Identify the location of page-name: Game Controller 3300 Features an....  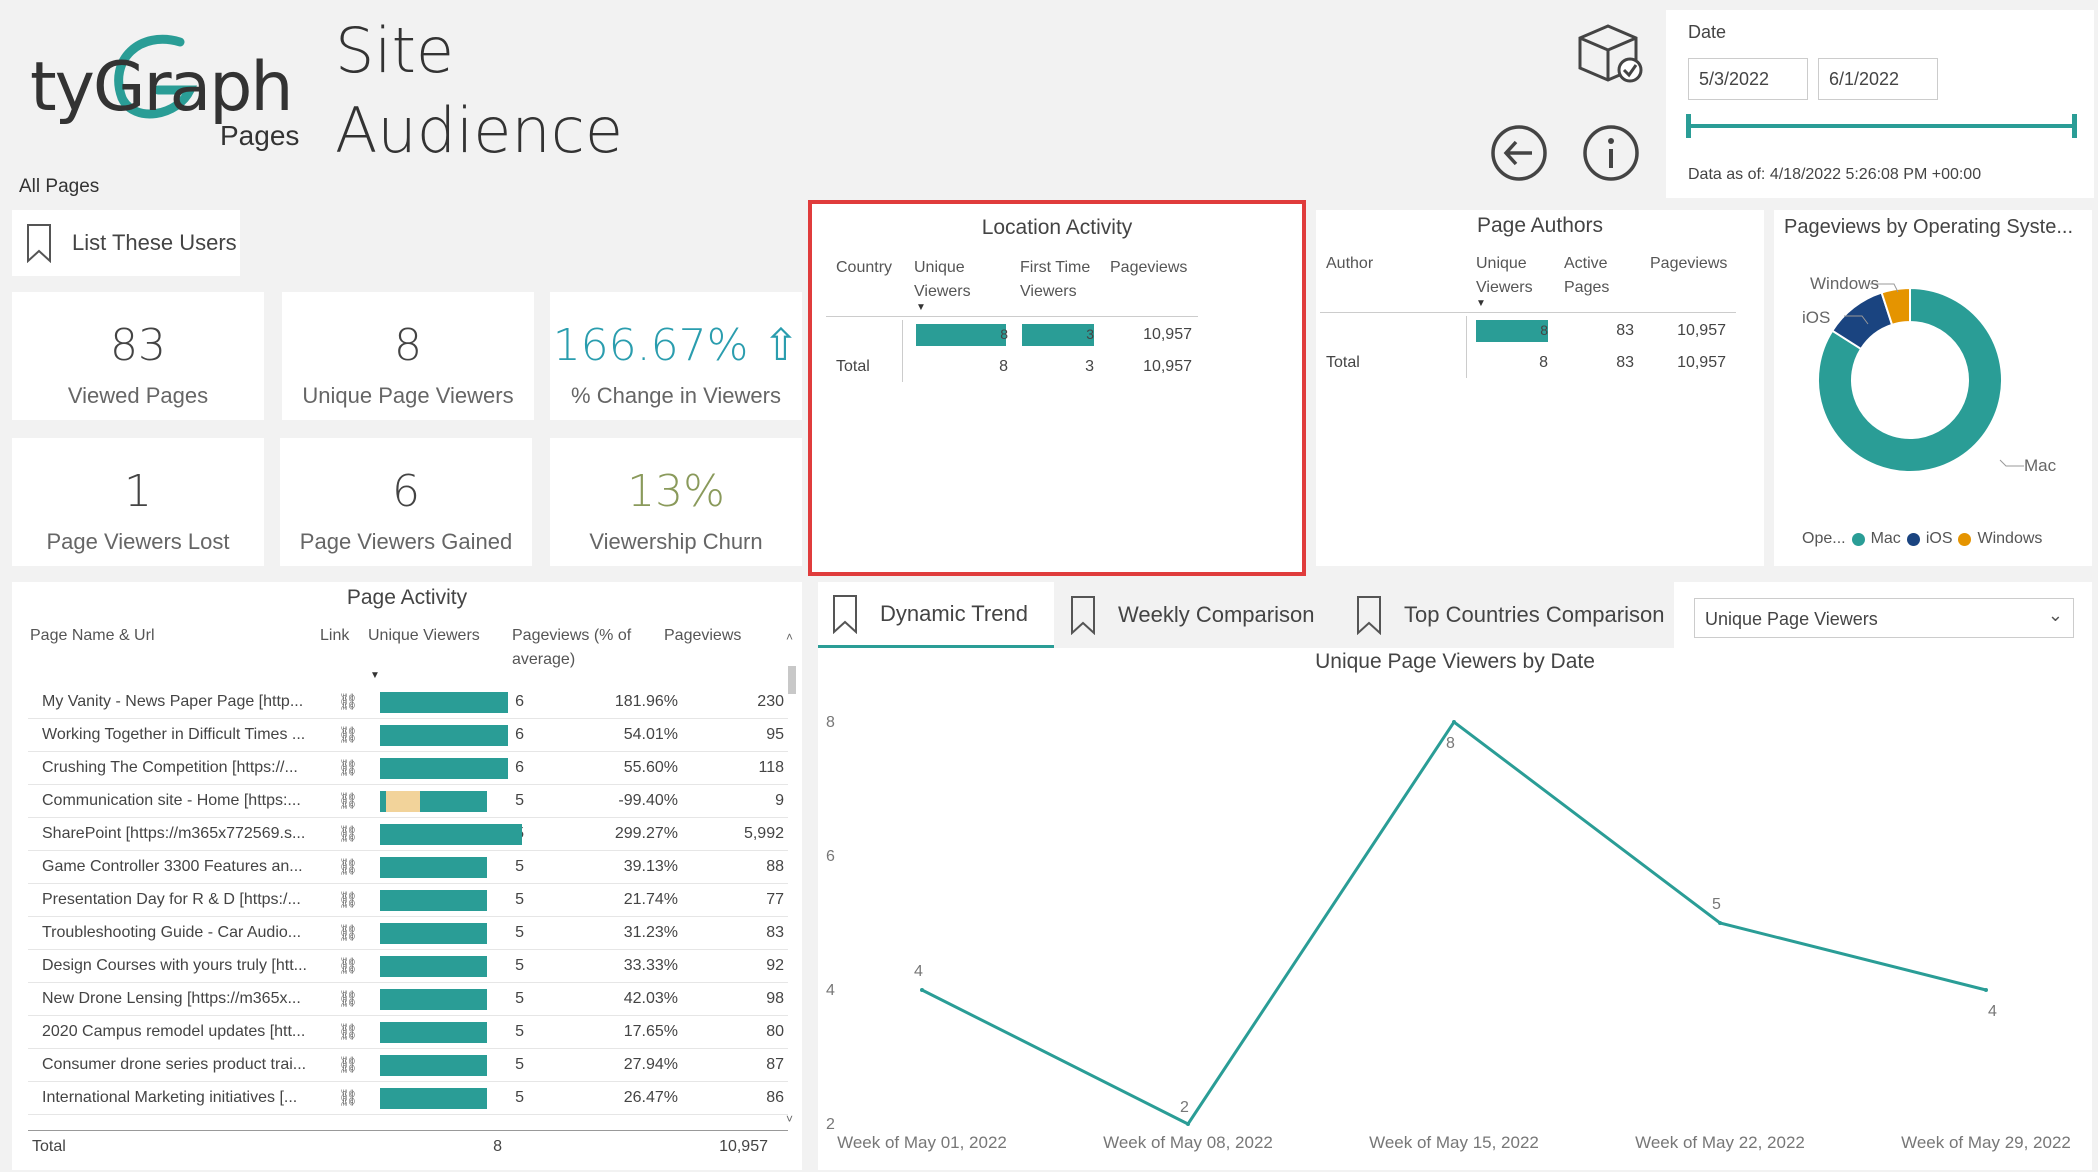
(172, 866).